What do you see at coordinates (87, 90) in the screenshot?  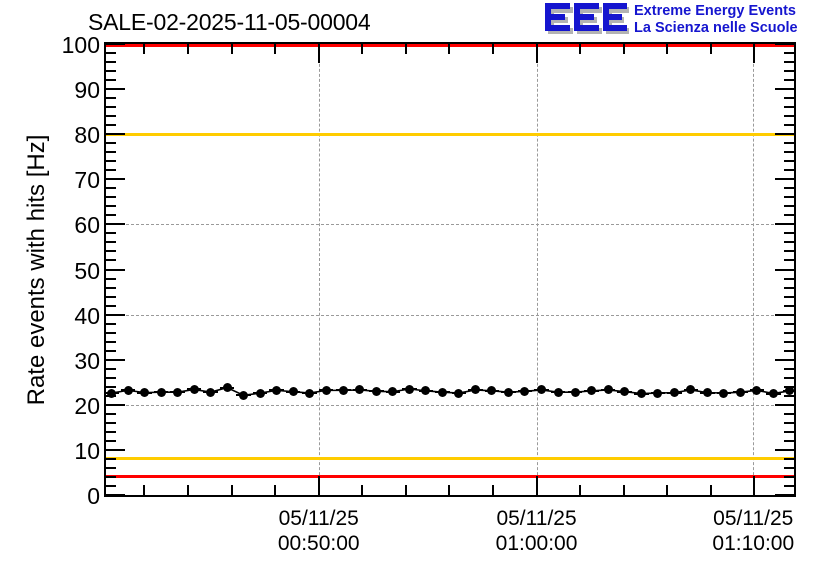 I see `y-axis-tick-label: 90` at bounding box center [87, 90].